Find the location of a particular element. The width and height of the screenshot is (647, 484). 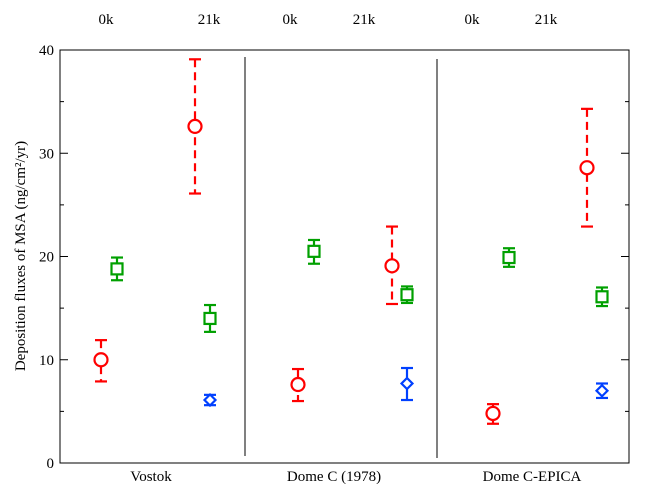

y-tick-label: 10 is located at coordinates (46, 361).